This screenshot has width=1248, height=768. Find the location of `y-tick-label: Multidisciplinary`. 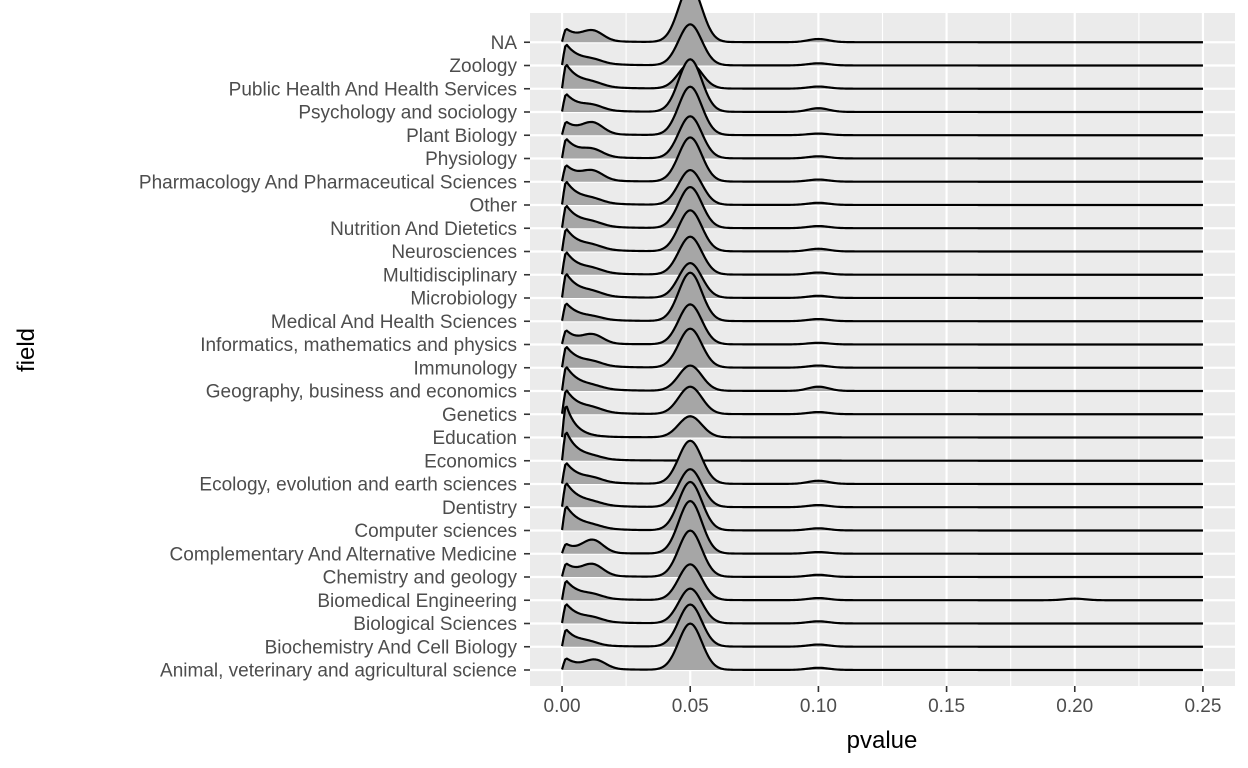

y-tick-label: Multidisciplinary is located at coordinates (450, 275).